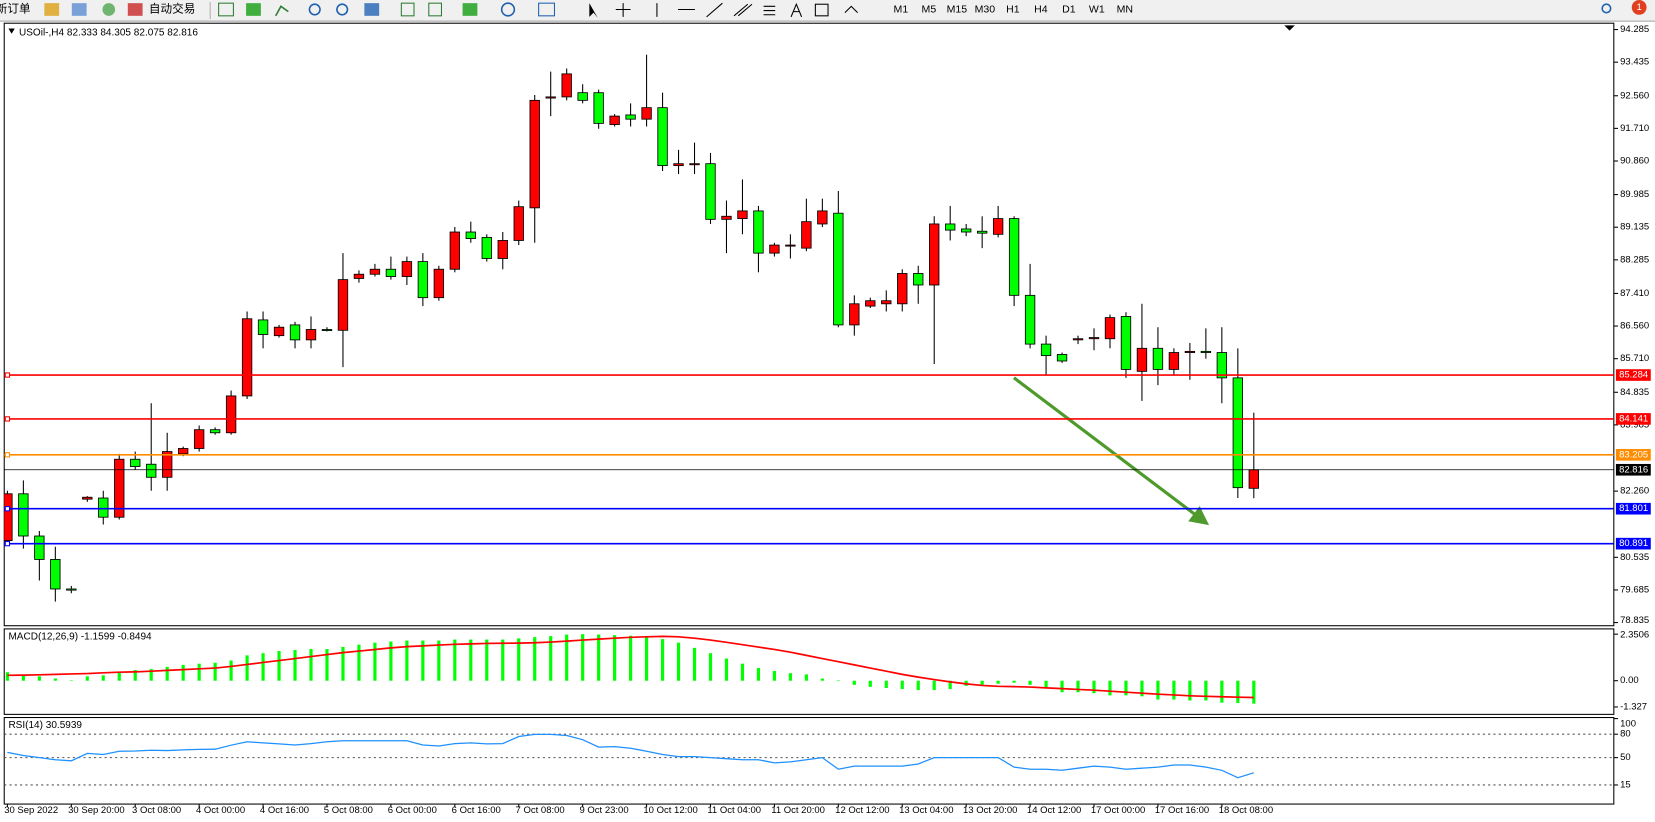  What do you see at coordinates (929, 9) in the screenshot?
I see `timeframe-button: M5` at bounding box center [929, 9].